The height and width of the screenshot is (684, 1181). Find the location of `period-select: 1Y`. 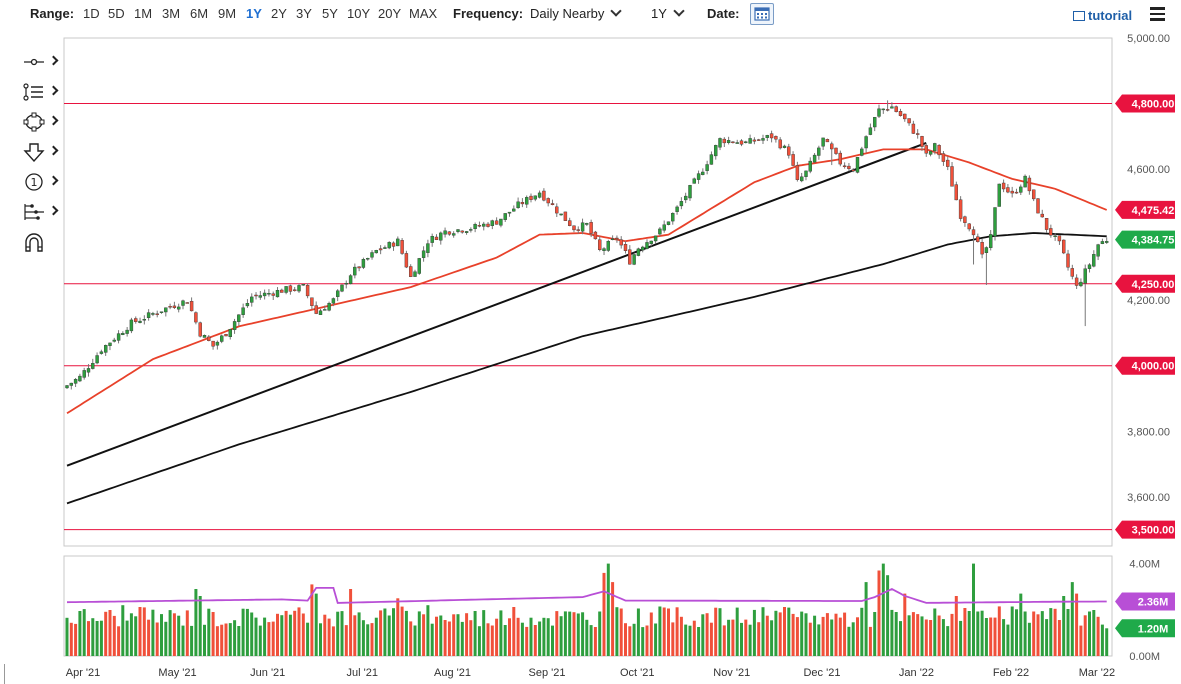

period-select: 1Y is located at coordinates (668, 13).